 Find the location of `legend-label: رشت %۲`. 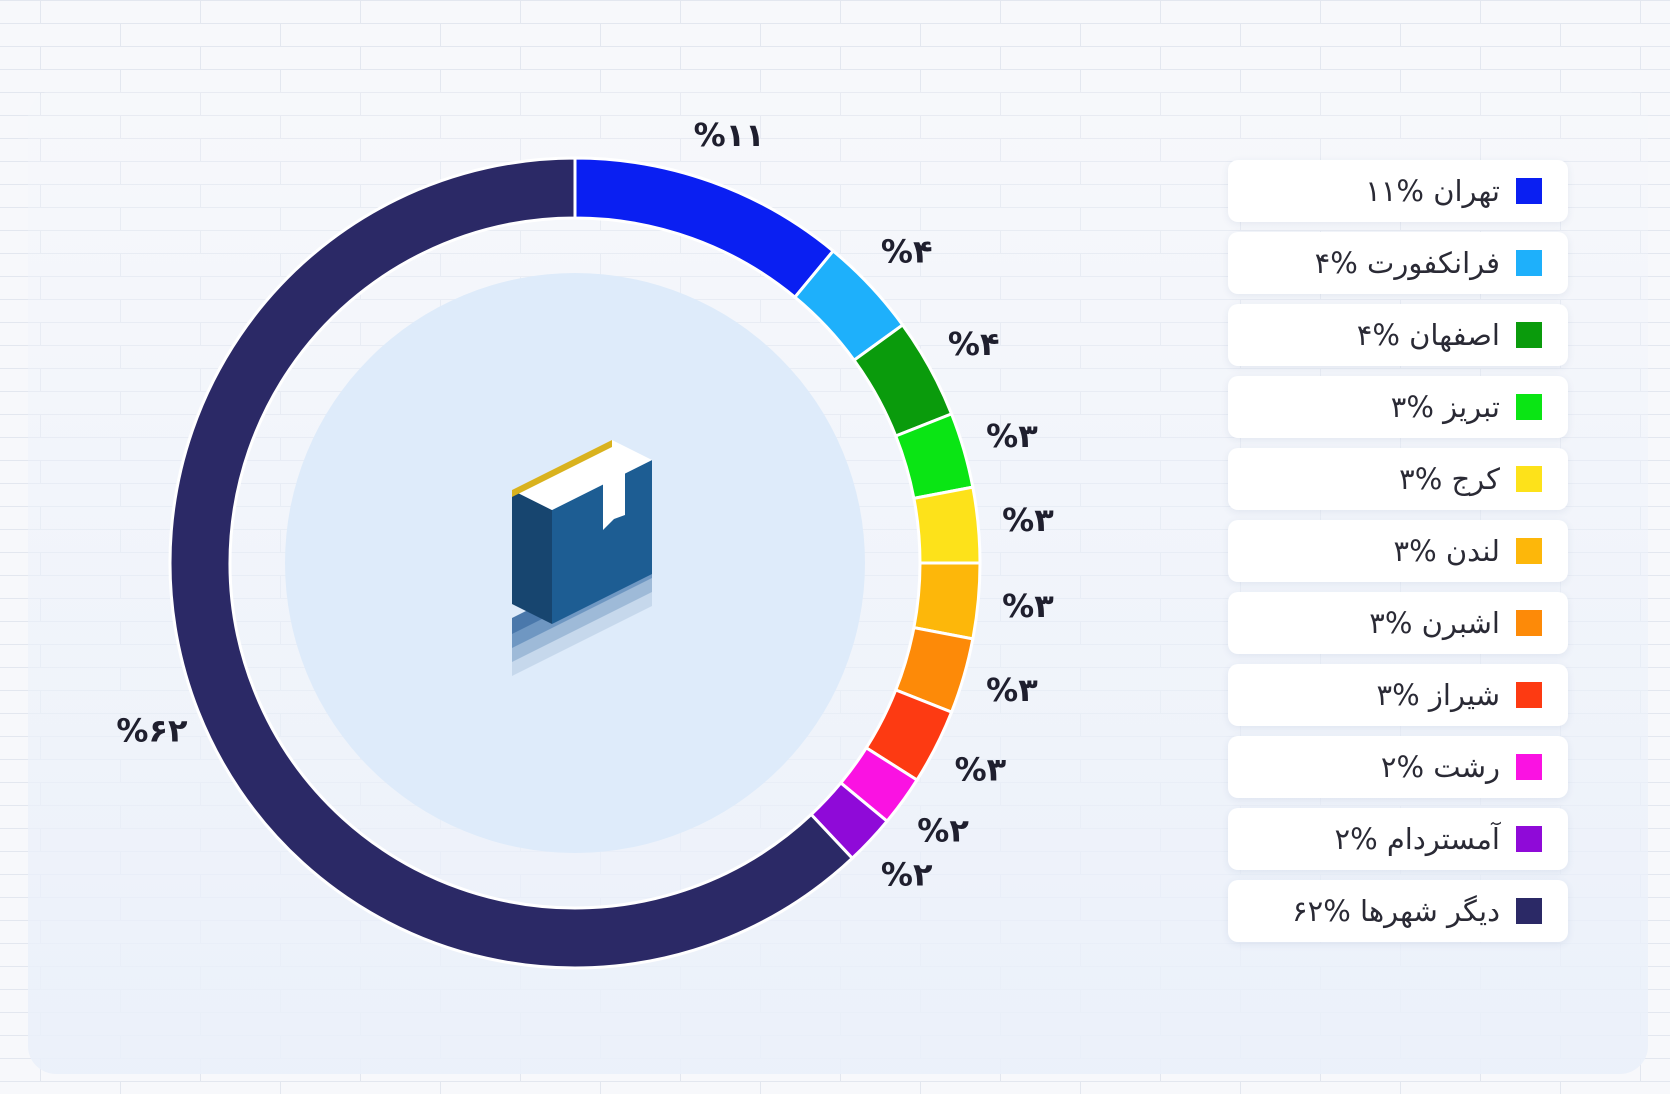

legend-label: رشت %۲ is located at coordinates (1440, 767).